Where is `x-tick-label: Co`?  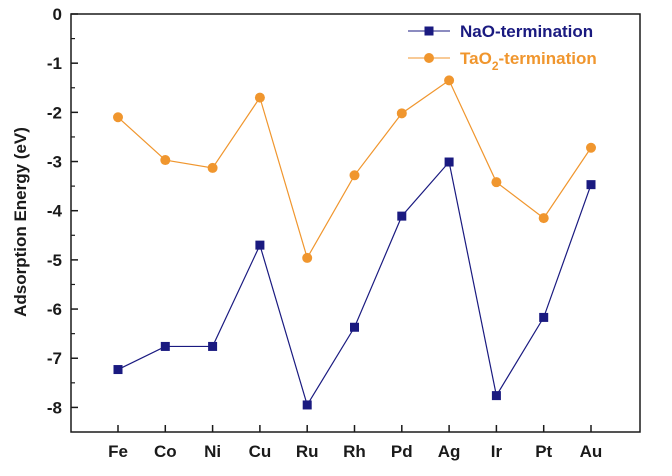
x-tick-label: Co is located at coordinates (165, 451).